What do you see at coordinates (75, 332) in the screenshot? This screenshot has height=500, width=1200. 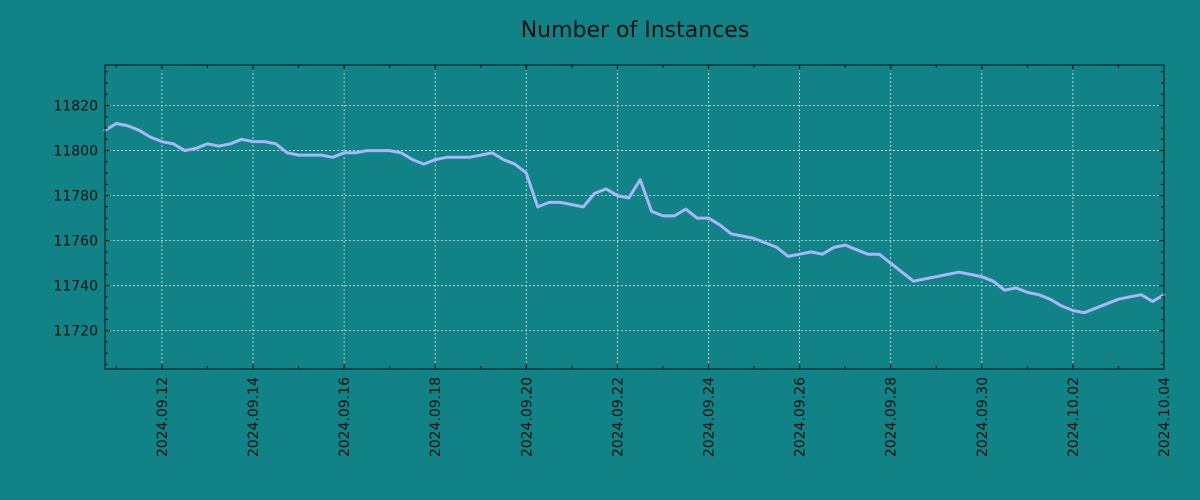 I see `y-tick-label: 11720` at bounding box center [75, 332].